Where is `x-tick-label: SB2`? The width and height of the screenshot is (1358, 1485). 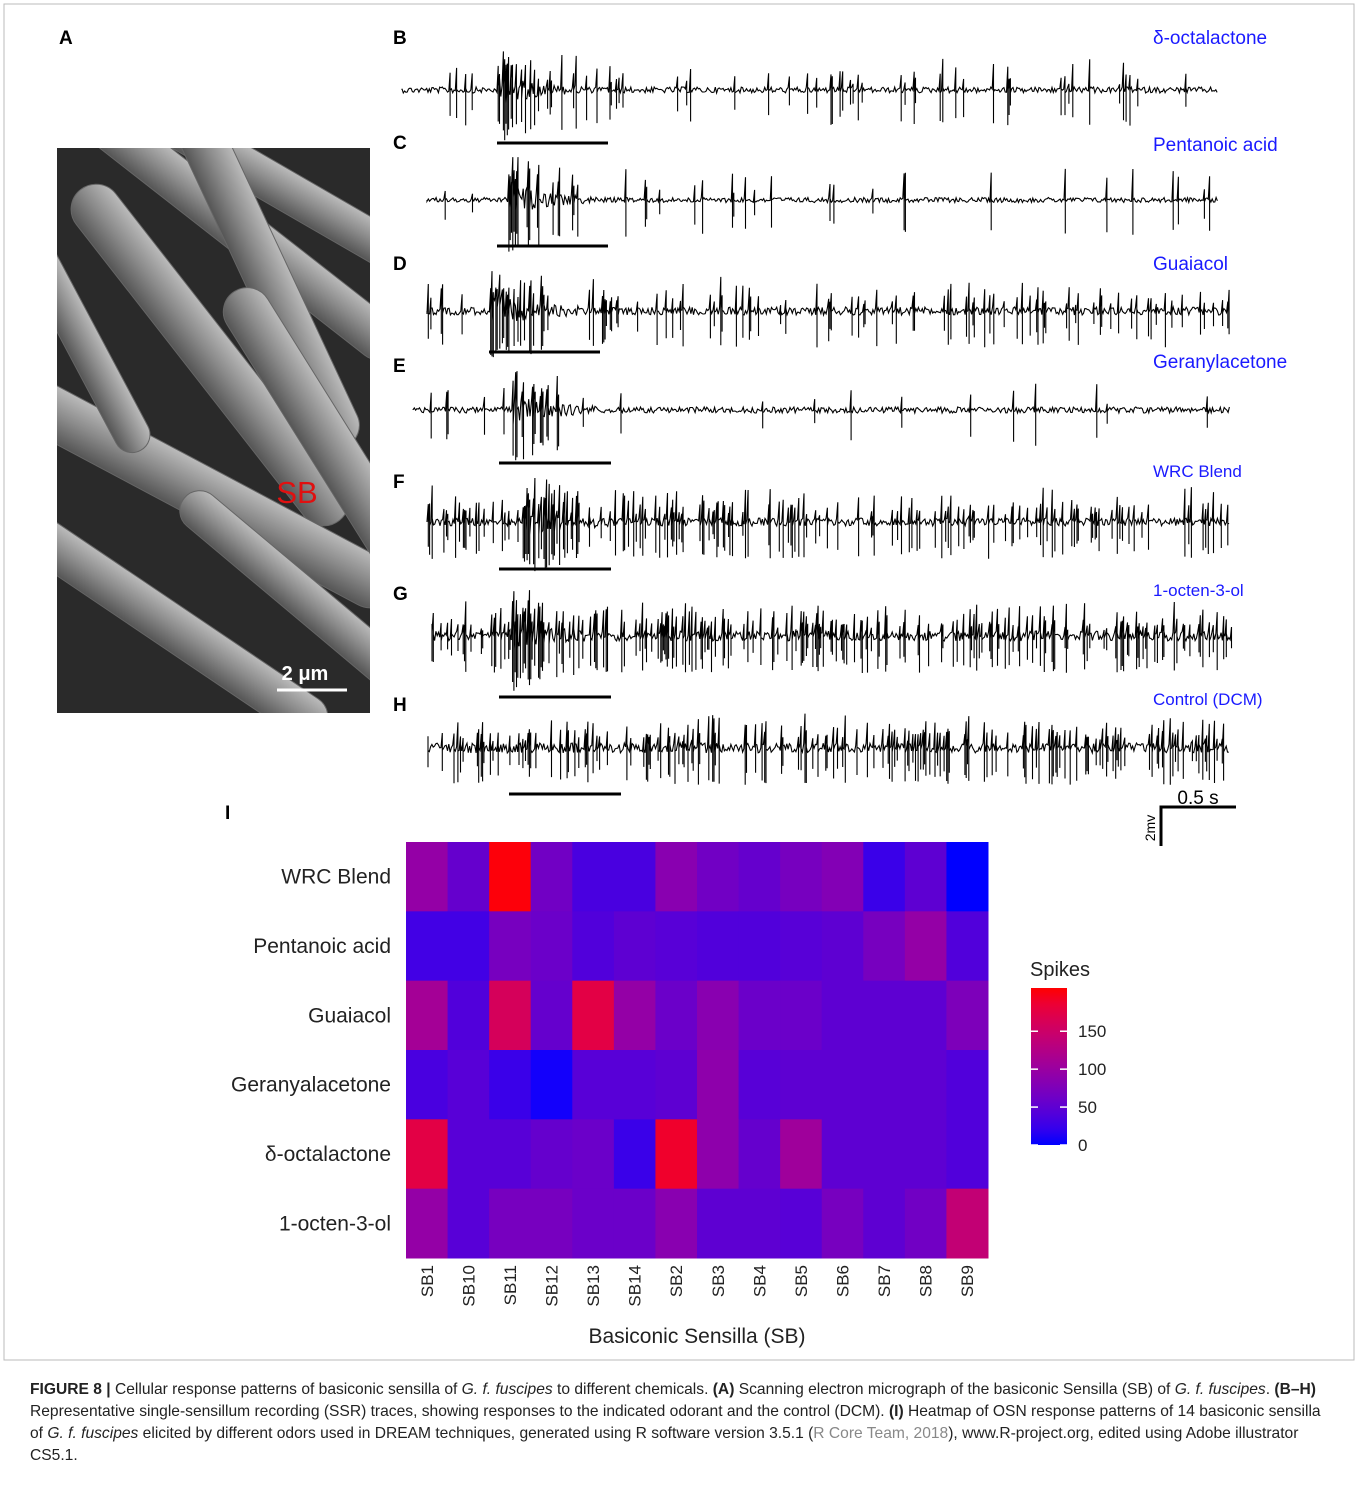 x-tick-label: SB2 is located at coordinates (676, 1281).